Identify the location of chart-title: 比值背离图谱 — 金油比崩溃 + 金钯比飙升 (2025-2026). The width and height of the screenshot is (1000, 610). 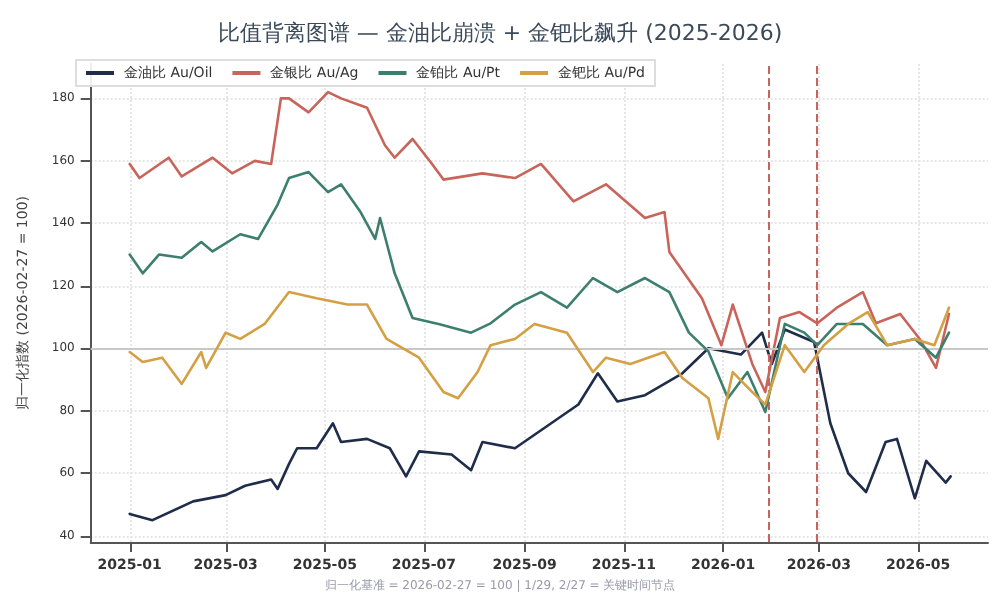
(500, 33).